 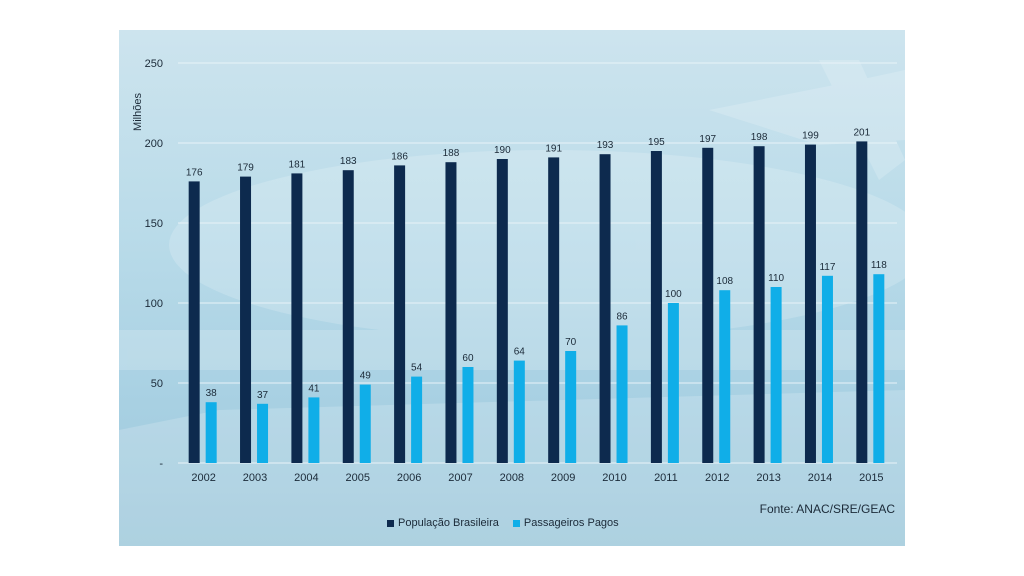 What do you see at coordinates (211, 432) in the screenshot?
I see `bar-passageiros-2002` at bounding box center [211, 432].